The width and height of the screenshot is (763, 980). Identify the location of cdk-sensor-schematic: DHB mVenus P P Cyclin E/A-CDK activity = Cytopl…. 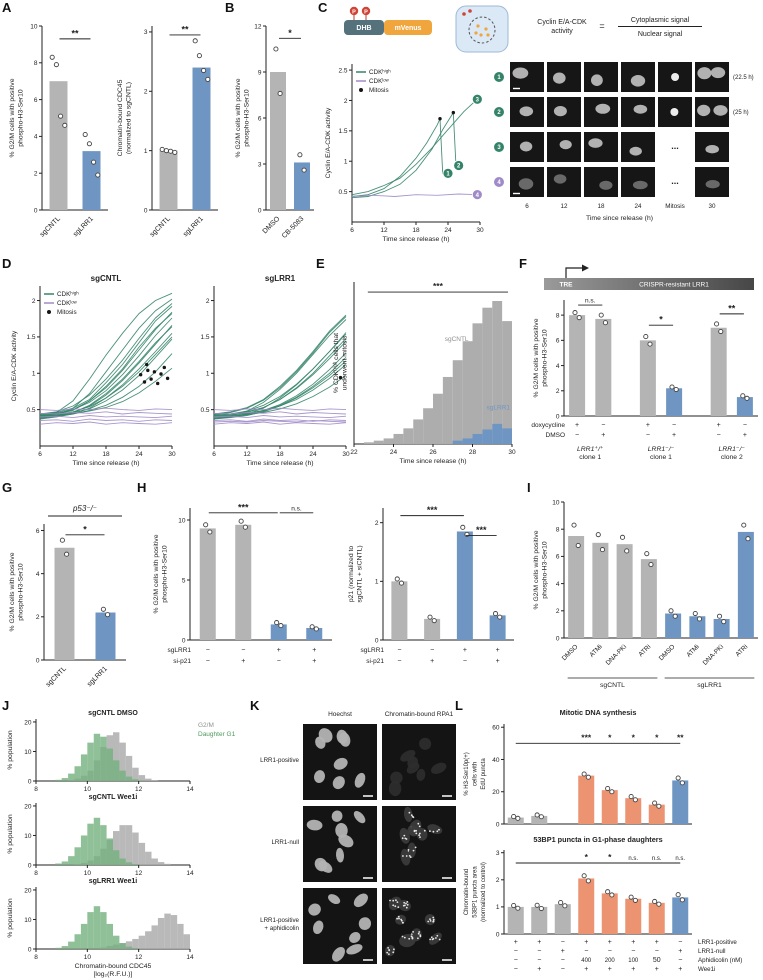
(523, 29).